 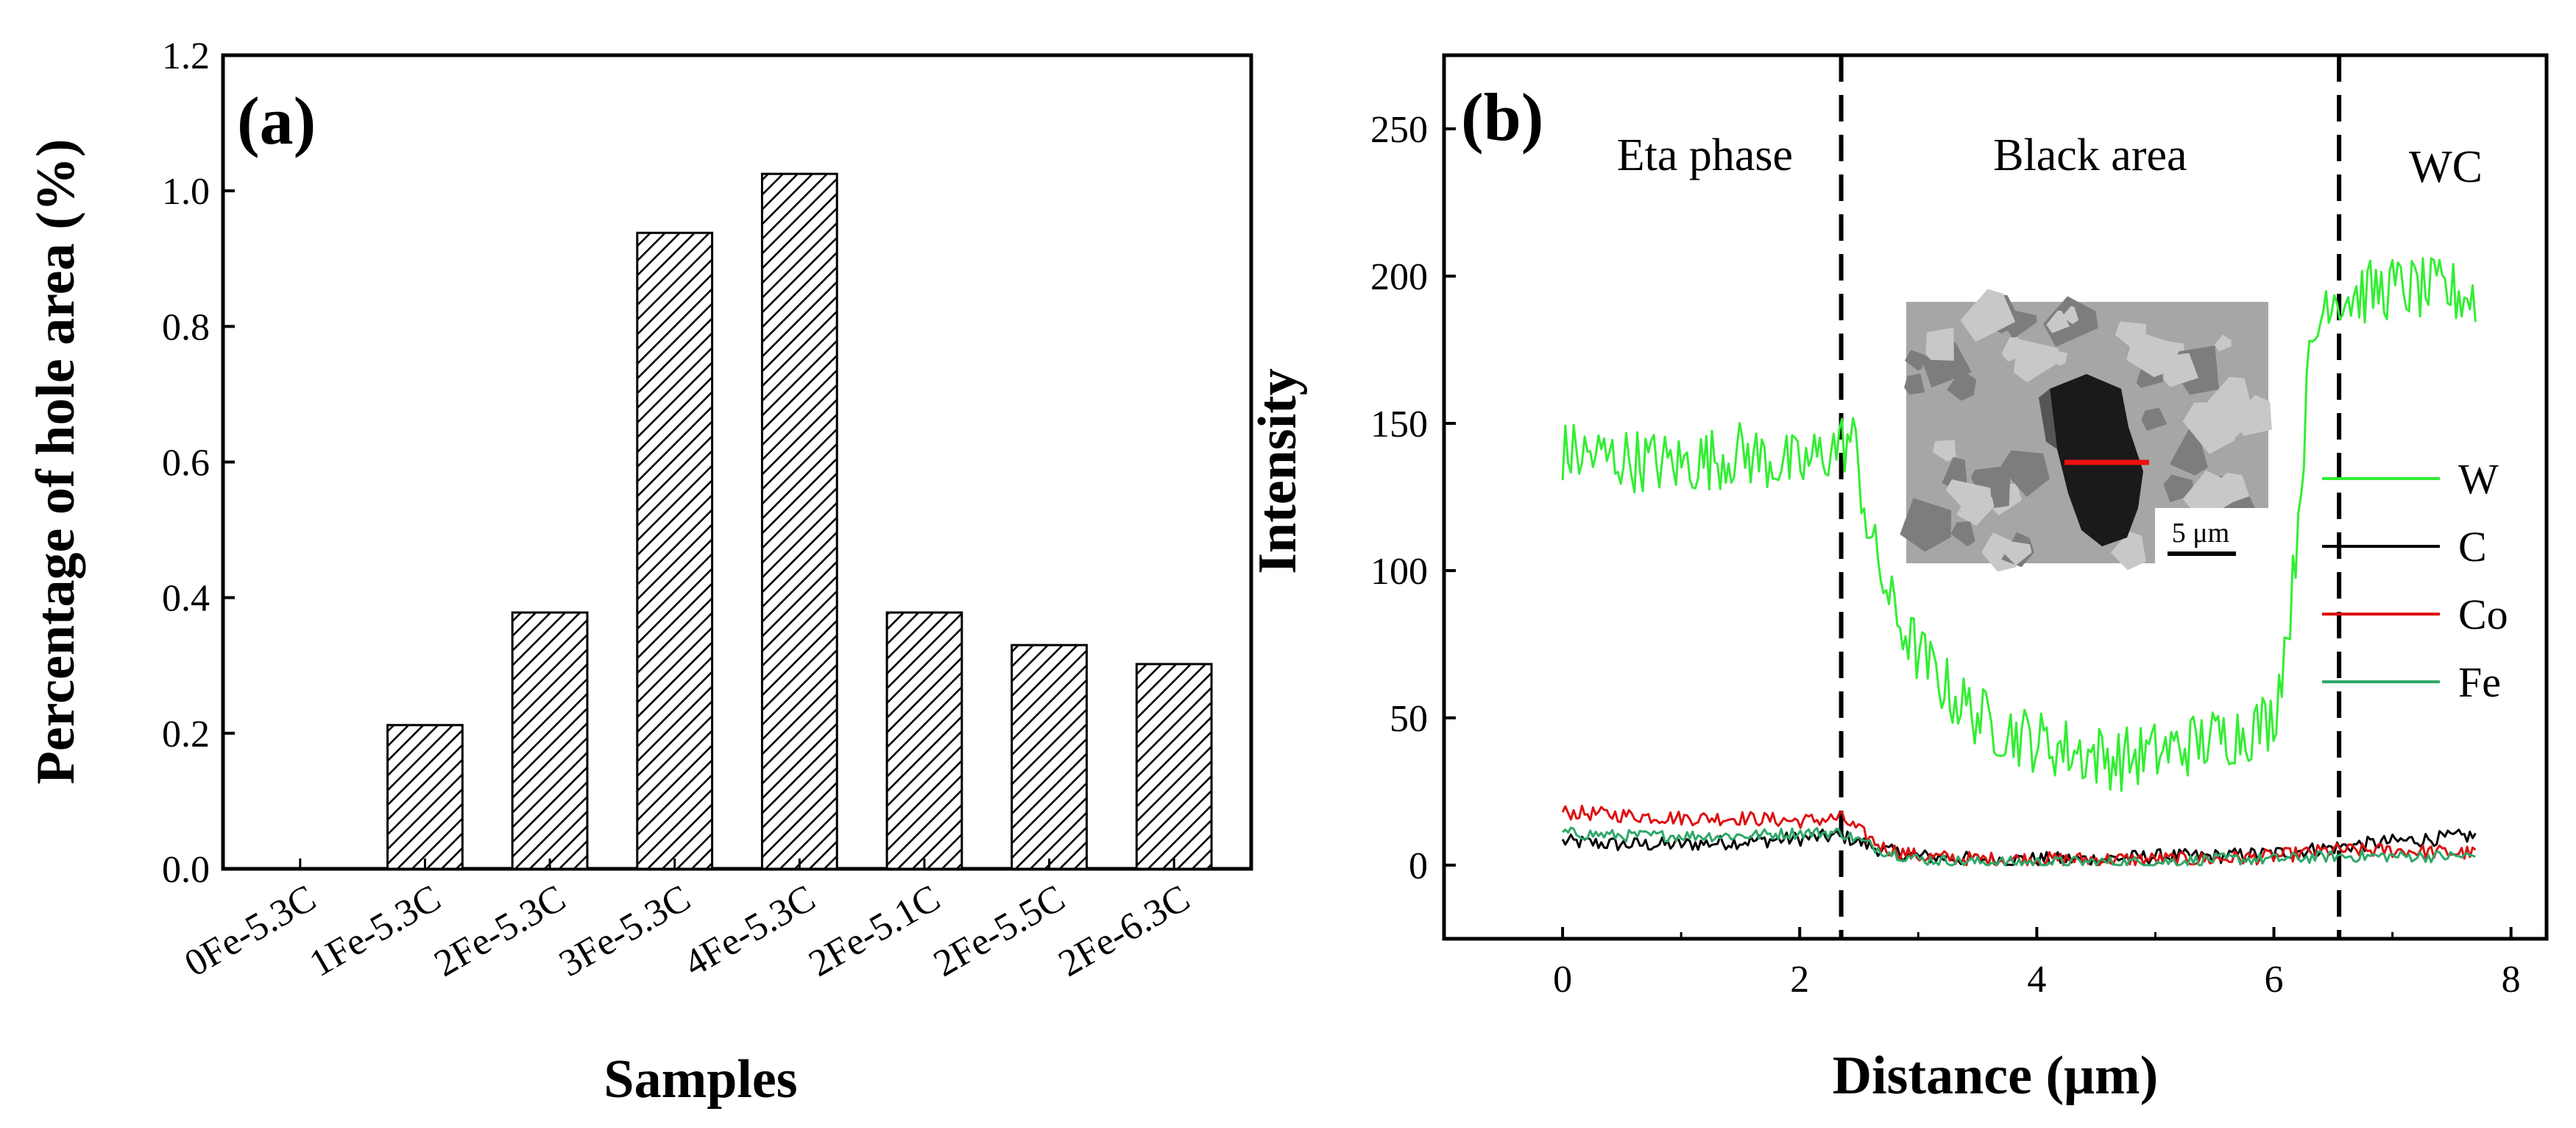 I want to click on panel-a-y-tick-label: 0.6, so click(x=186, y=464).